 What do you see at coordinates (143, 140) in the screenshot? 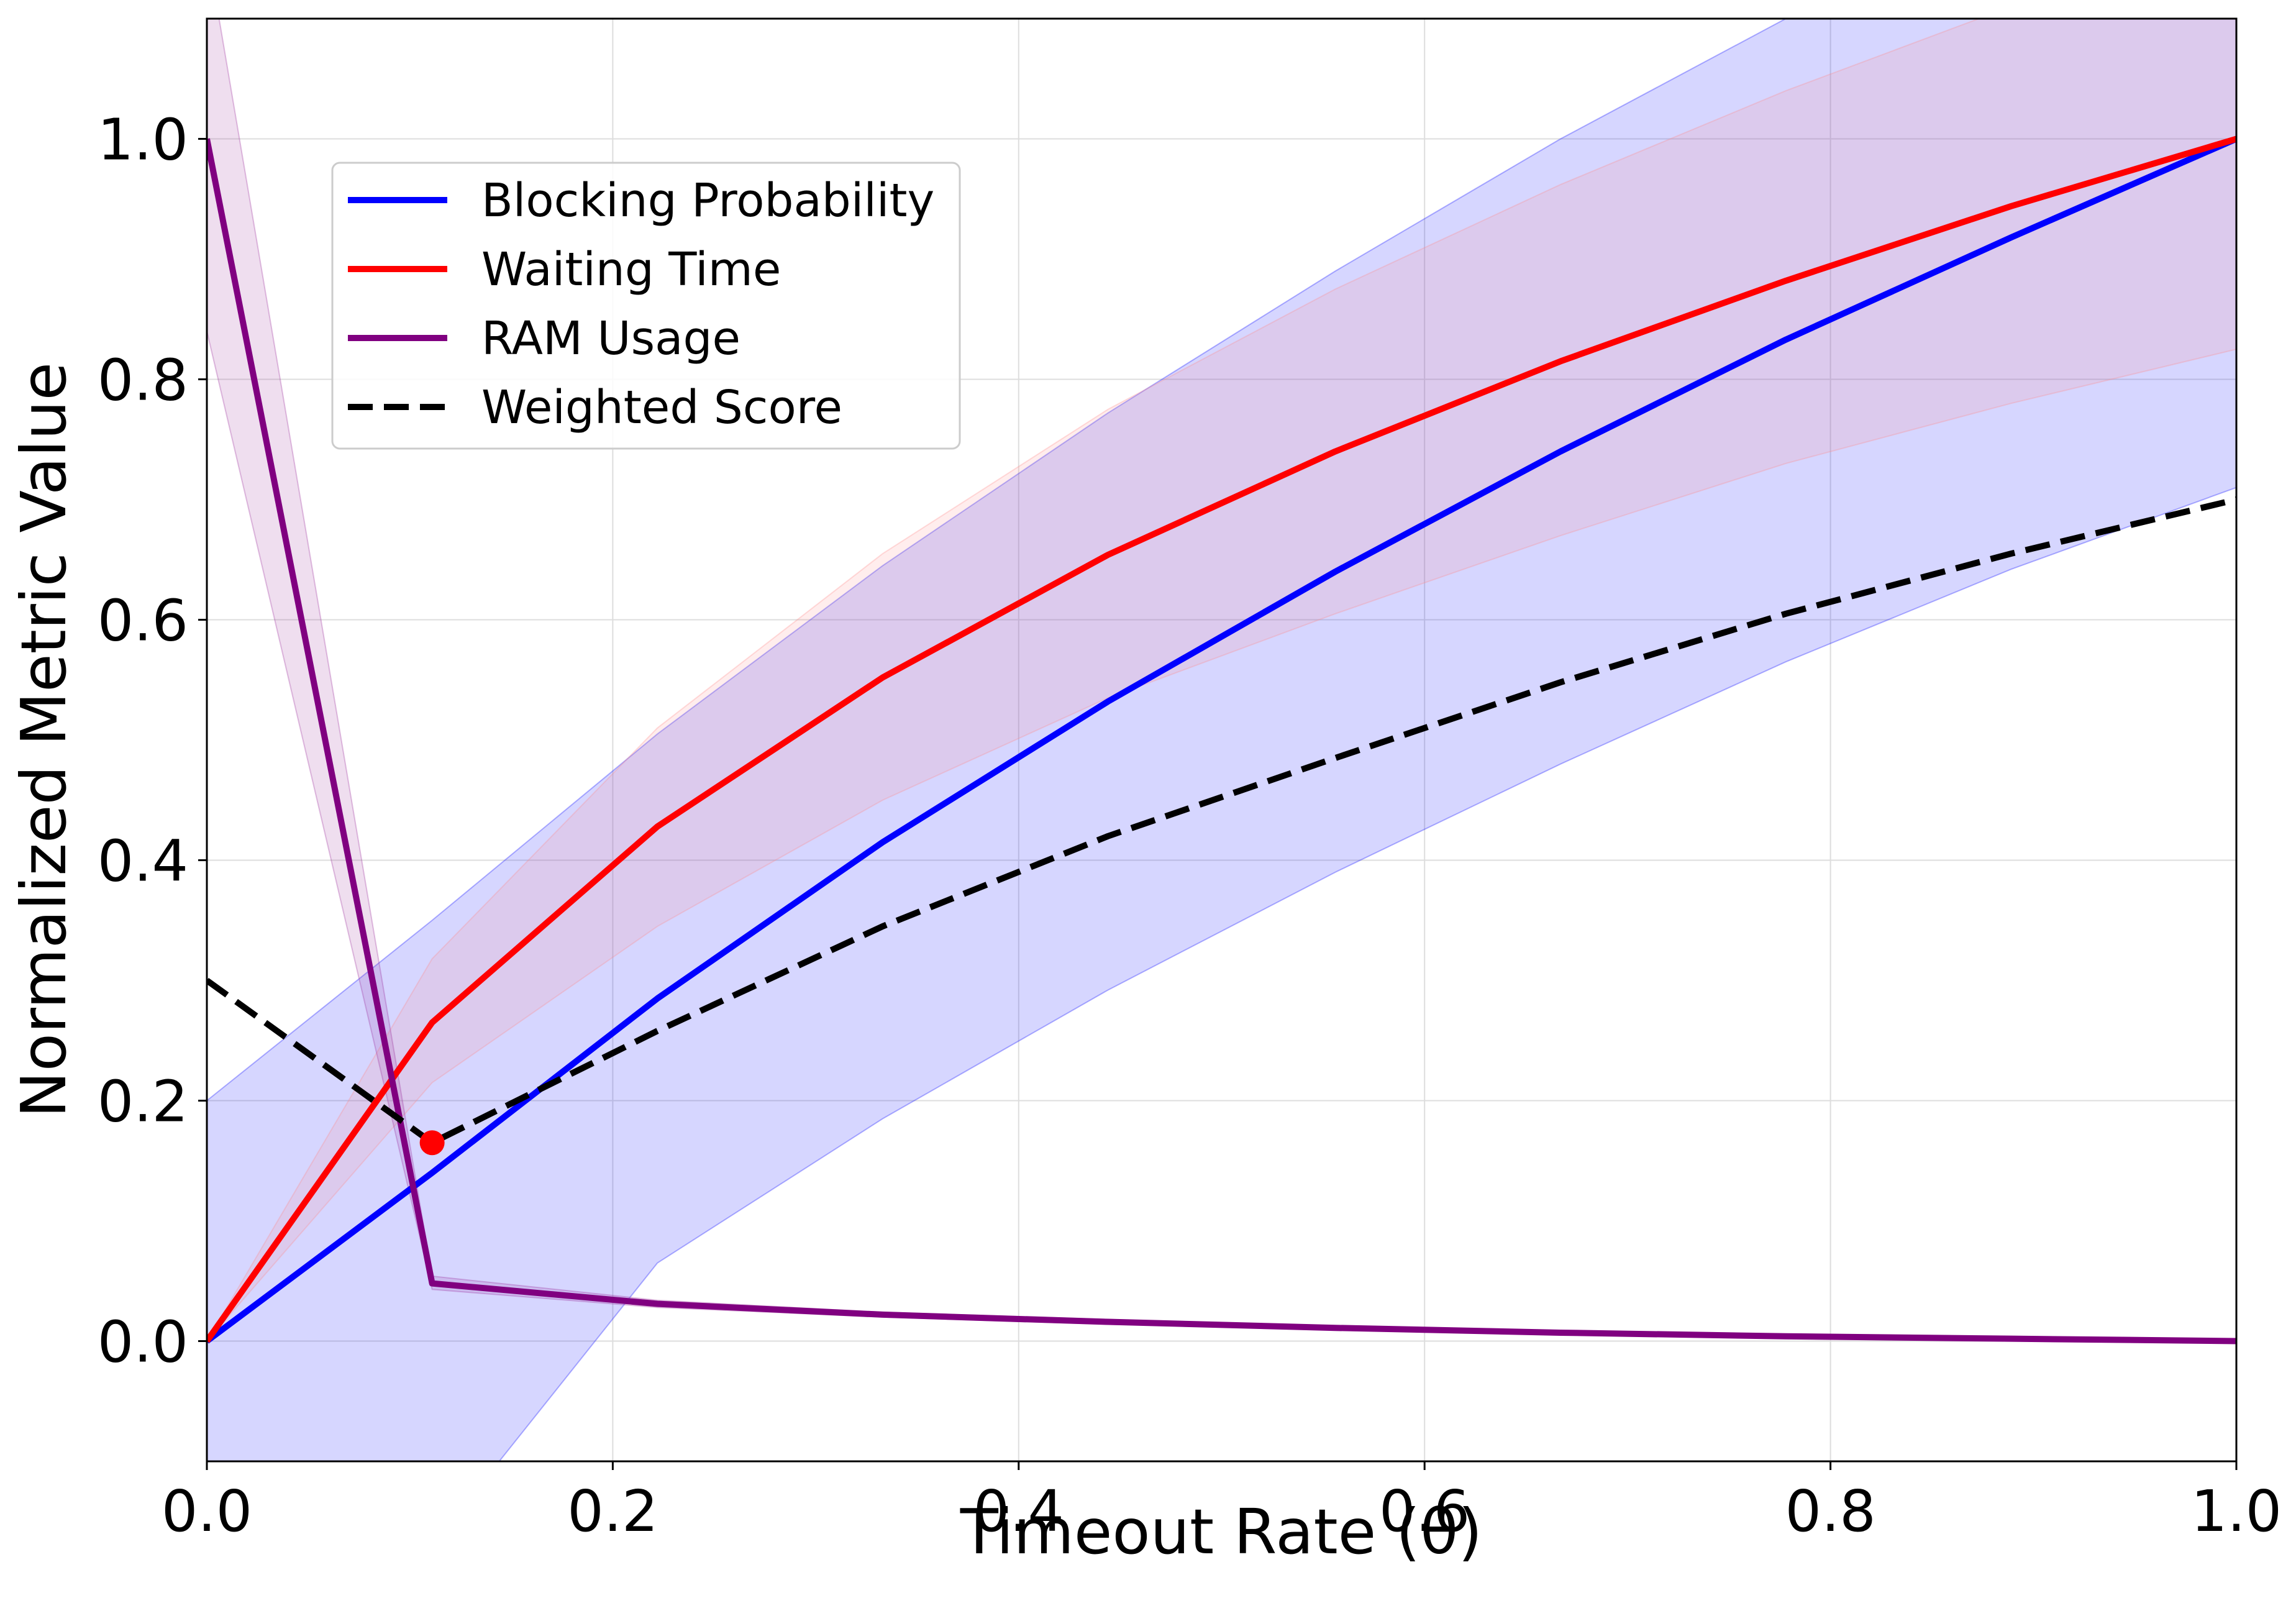
I see `y-tick-label: 1.0` at bounding box center [143, 140].